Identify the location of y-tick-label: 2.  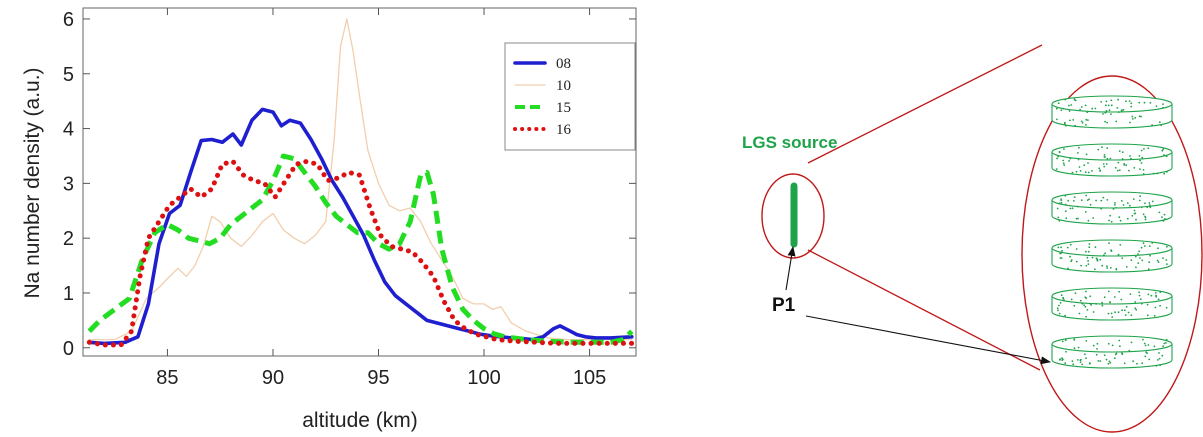
(68, 239).